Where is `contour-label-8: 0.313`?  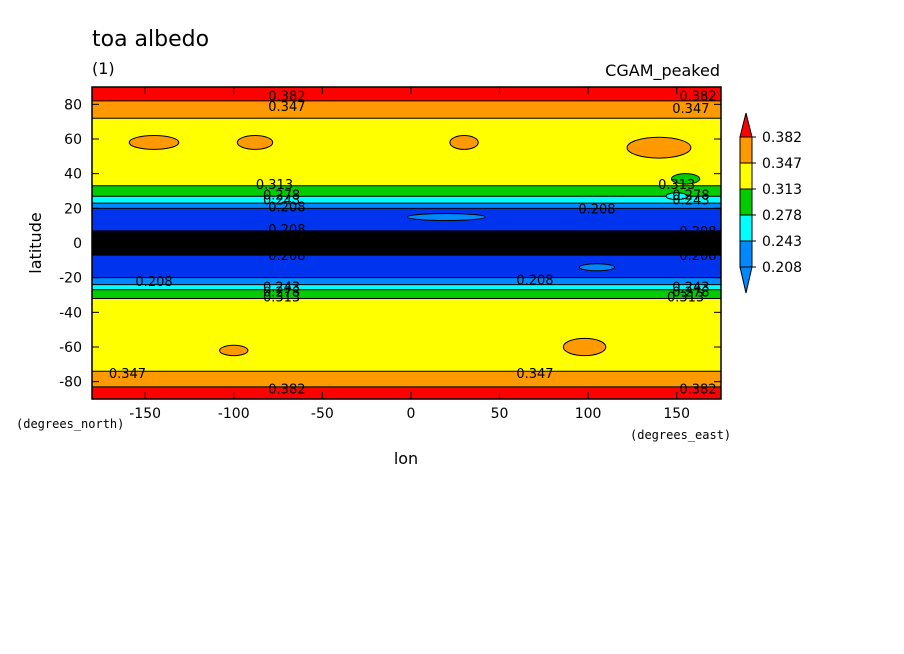
contour-label-8: 0.313 is located at coordinates (676, 185).